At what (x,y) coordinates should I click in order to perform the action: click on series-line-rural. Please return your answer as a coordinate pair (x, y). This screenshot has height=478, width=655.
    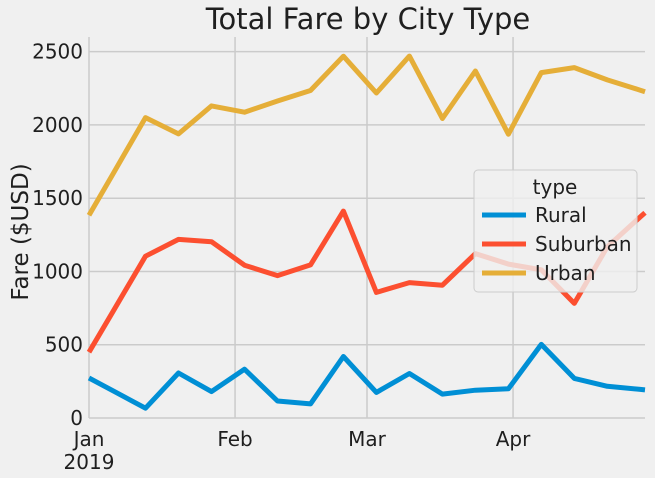
    Looking at the image, I should click on (366, 376).